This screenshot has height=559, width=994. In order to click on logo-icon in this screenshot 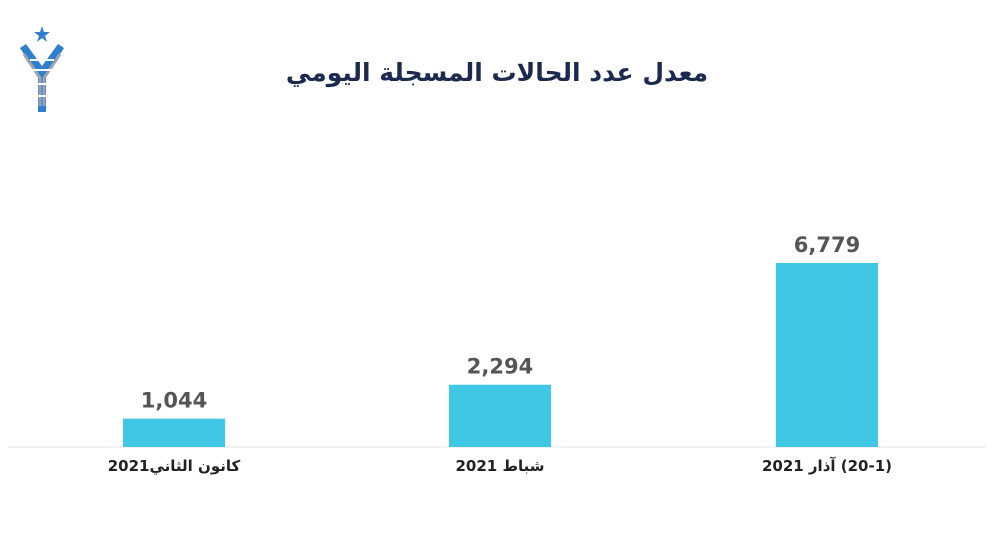, I will do `click(42, 69)`.